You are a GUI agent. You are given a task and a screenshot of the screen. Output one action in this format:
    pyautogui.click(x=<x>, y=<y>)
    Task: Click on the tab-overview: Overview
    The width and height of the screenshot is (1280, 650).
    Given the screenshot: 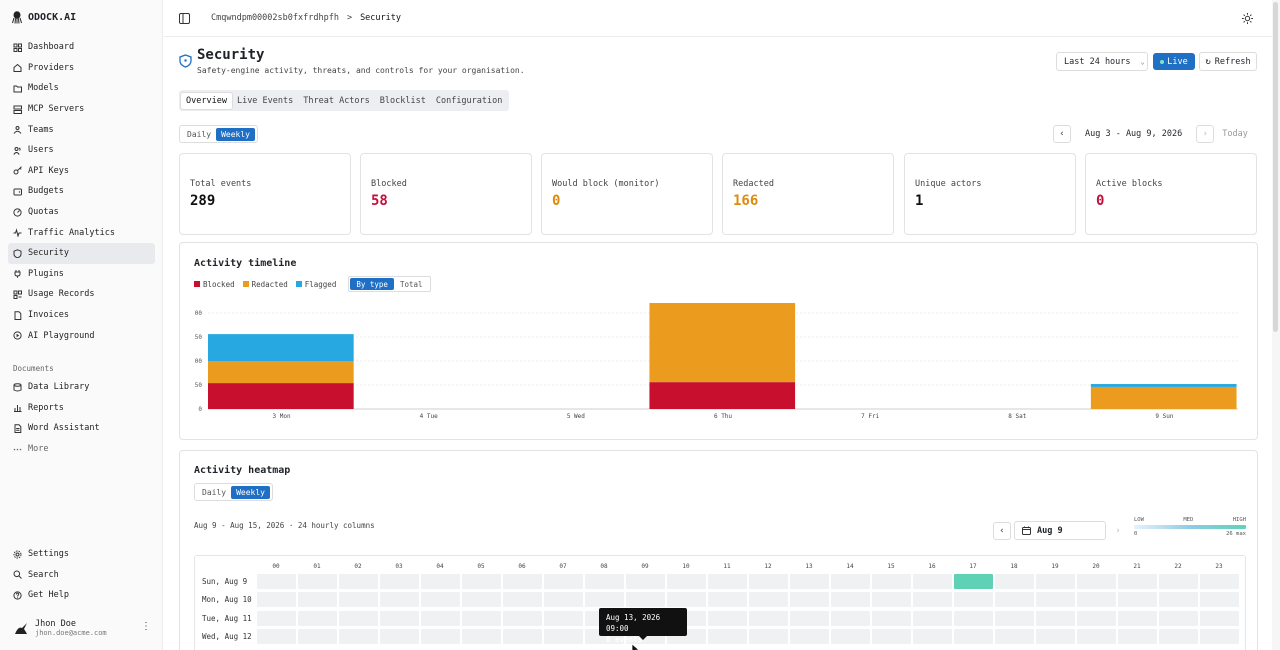 What is the action you would take?
    pyautogui.click(x=206, y=100)
    